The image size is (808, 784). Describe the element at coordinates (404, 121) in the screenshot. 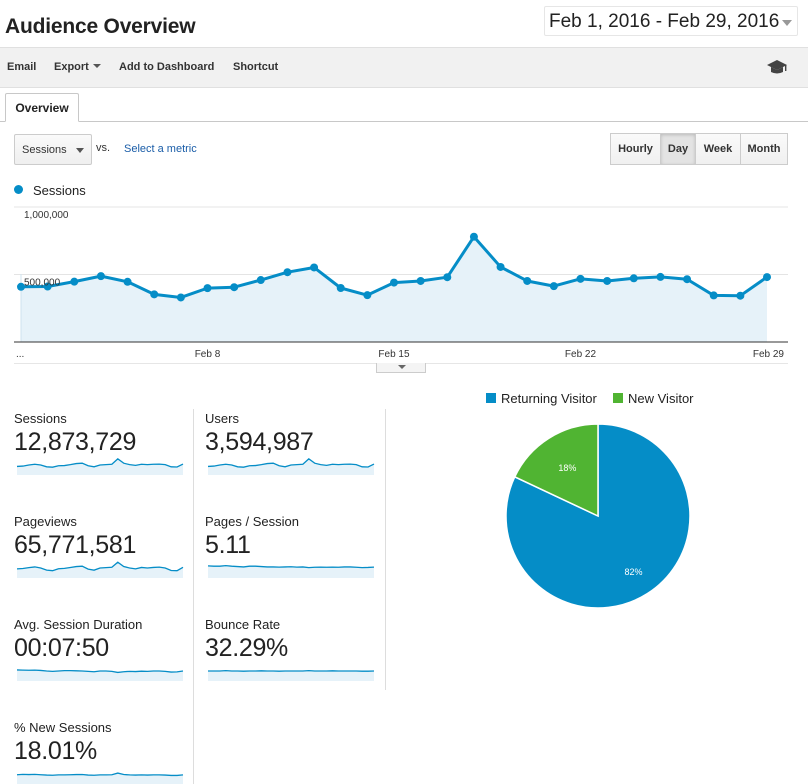

I see `tab-bar-line` at that location.